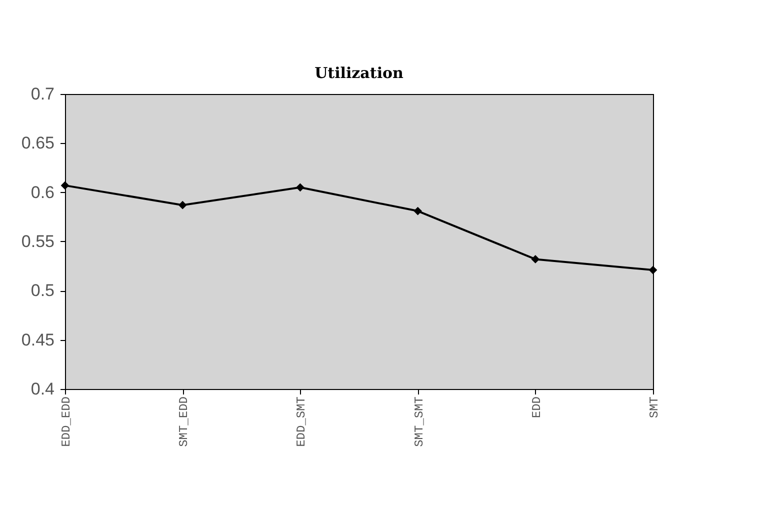 This screenshot has height=524, width=773. I want to click on y-tick-label: 0.7, so click(42, 94).